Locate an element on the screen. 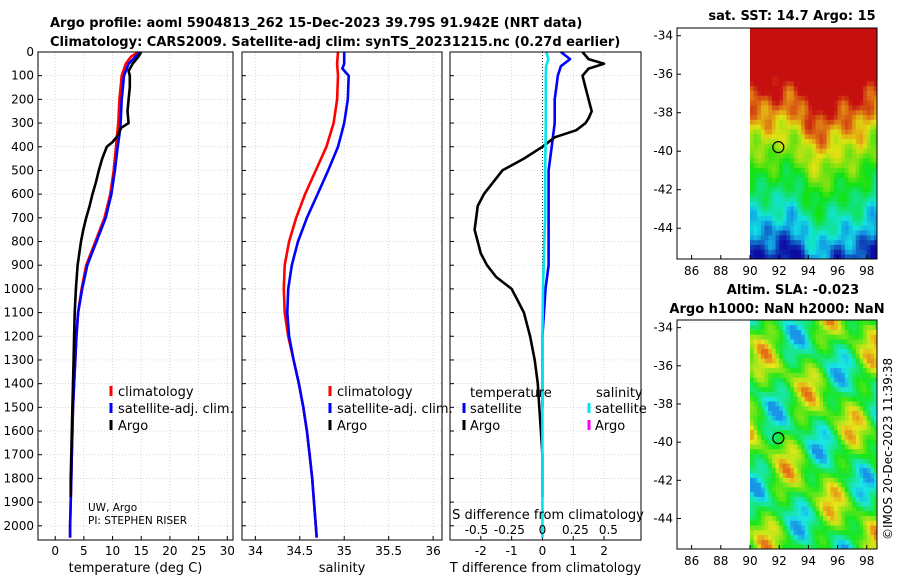  y-tick-label: 700 is located at coordinates (22, 218).